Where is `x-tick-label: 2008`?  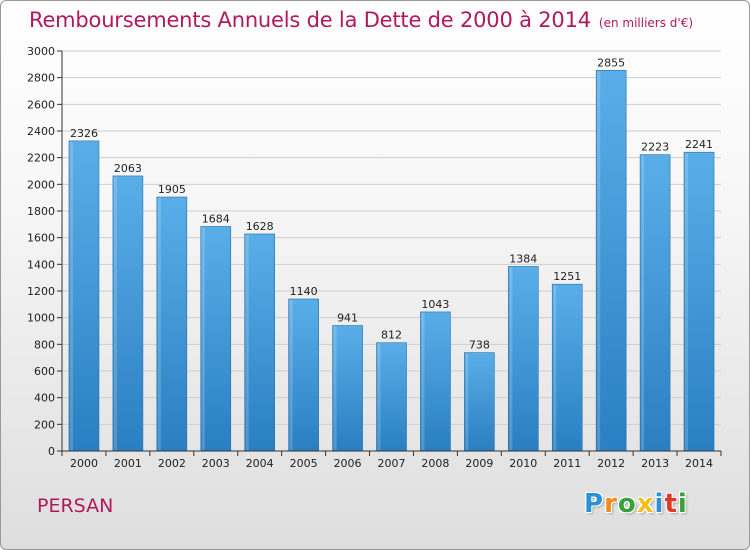 x-tick-label: 2008 is located at coordinates (435, 463).